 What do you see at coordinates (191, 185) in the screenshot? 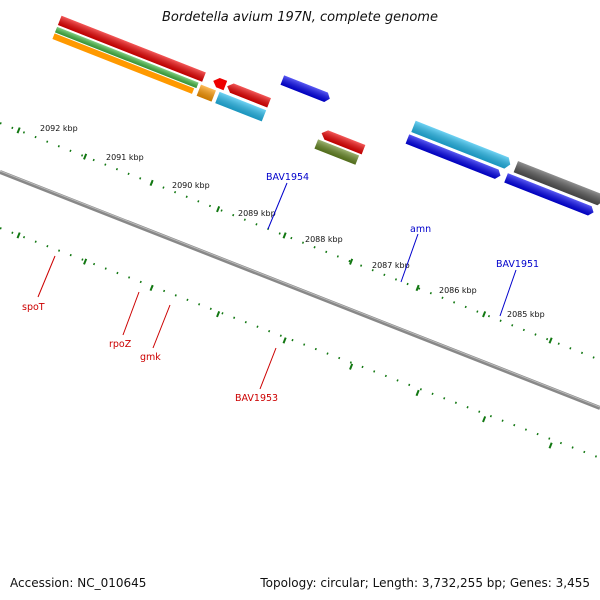
I see `tick-label: 2090 kbp` at bounding box center [191, 185].